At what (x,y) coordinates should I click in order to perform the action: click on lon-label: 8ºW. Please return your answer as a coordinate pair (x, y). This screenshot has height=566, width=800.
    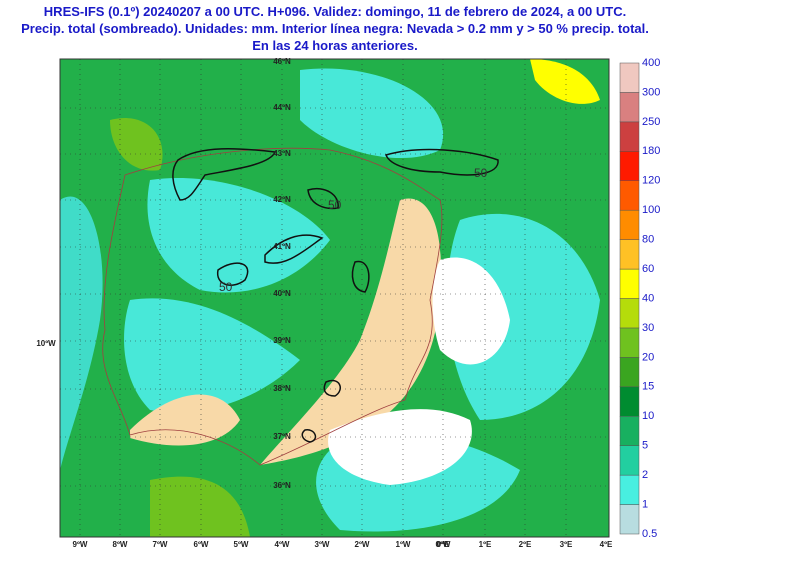
    Looking at the image, I should click on (120, 544).